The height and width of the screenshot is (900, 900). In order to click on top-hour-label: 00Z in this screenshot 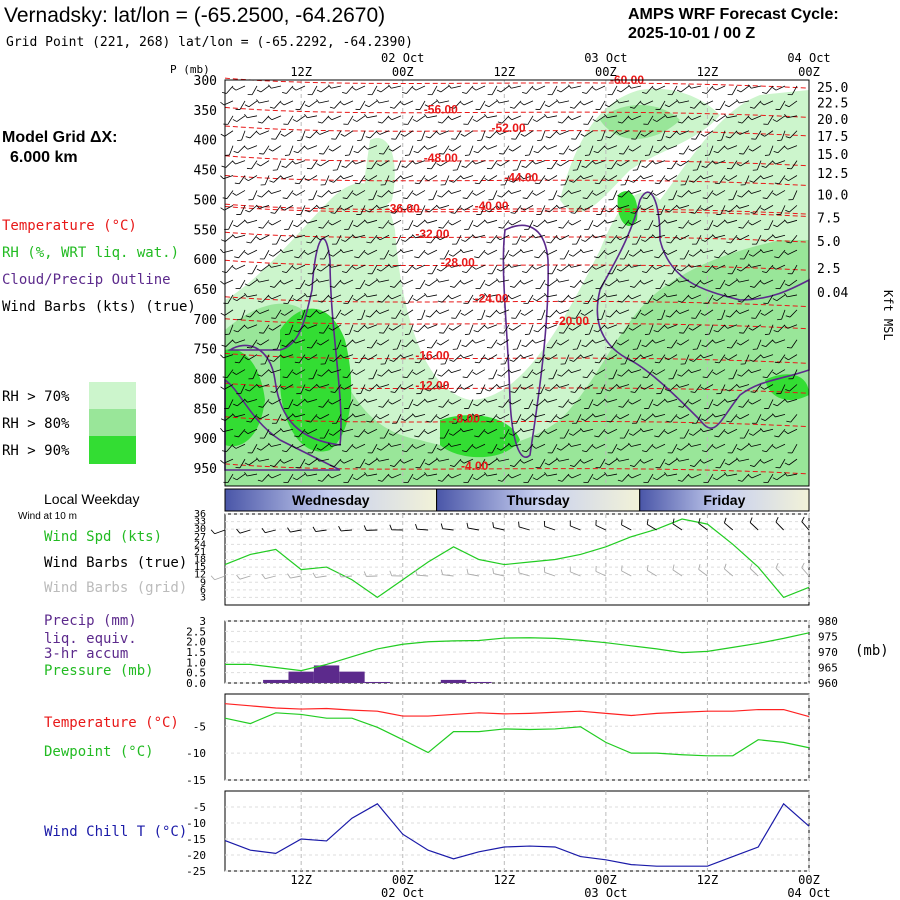, I will do `click(403, 72)`.